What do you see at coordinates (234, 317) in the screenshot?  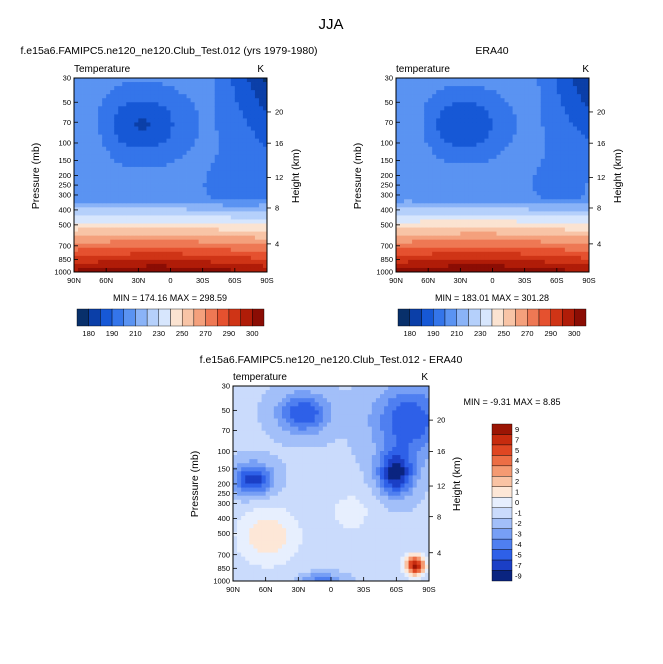 I see `colorbar-swatch` at bounding box center [234, 317].